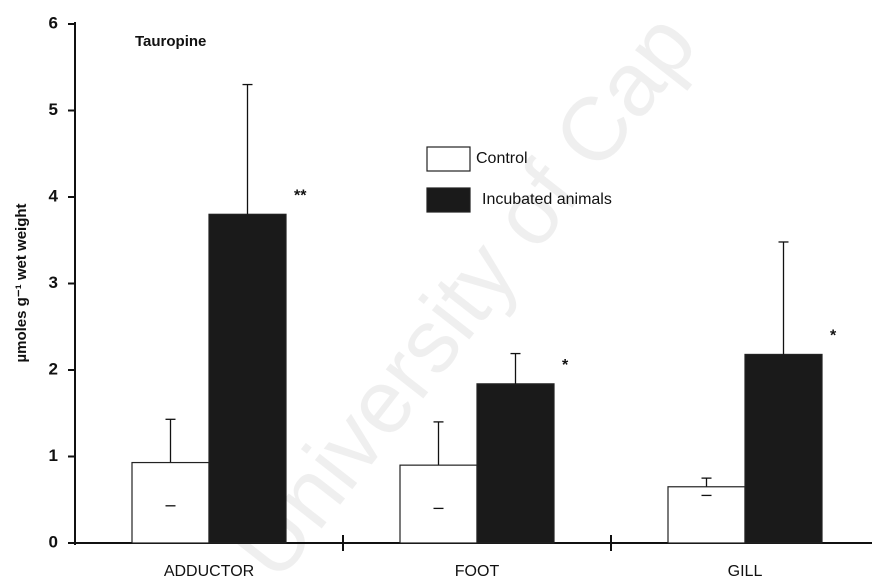  What do you see at coordinates (300, 196) in the screenshot?
I see `significance-label: **` at bounding box center [300, 196].